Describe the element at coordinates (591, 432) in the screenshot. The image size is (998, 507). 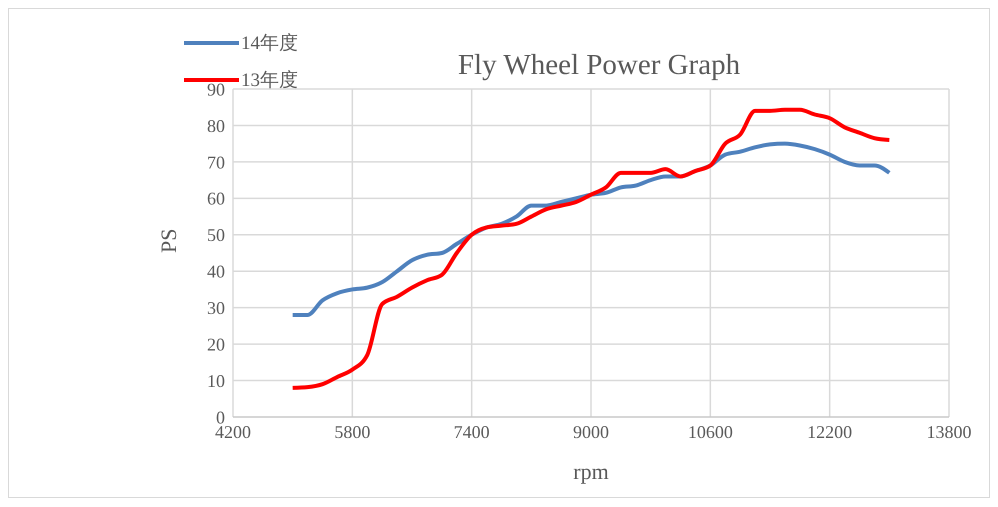
I see `x-tick-label: 9000` at that location.